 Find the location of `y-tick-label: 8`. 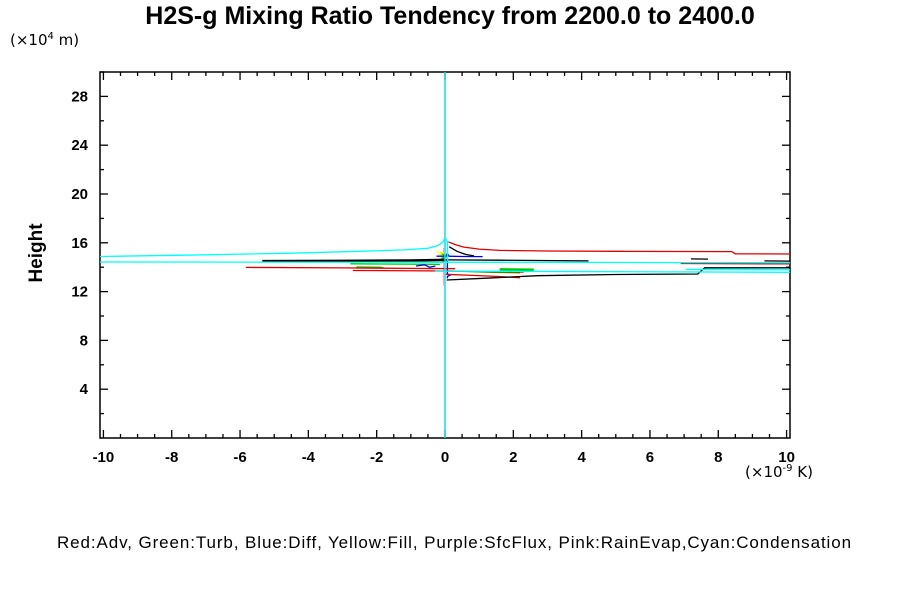

y-tick-label: 8 is located at coordinates (84, 340).